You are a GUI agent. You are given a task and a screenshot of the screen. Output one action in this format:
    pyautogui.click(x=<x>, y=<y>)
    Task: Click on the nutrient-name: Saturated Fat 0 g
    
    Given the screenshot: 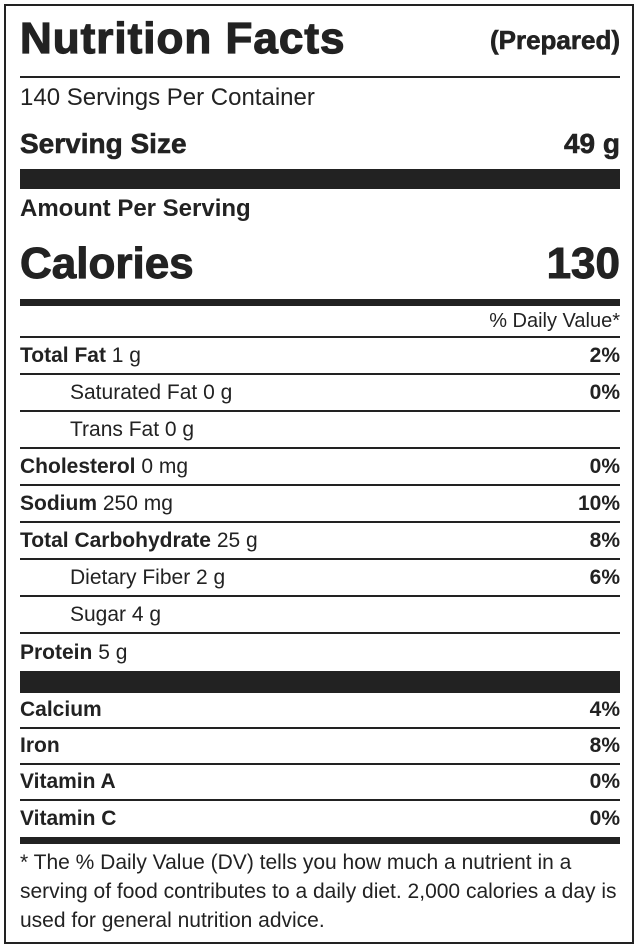 What is the action you would take?
    pyautogui.click(x=151, y=392)
    